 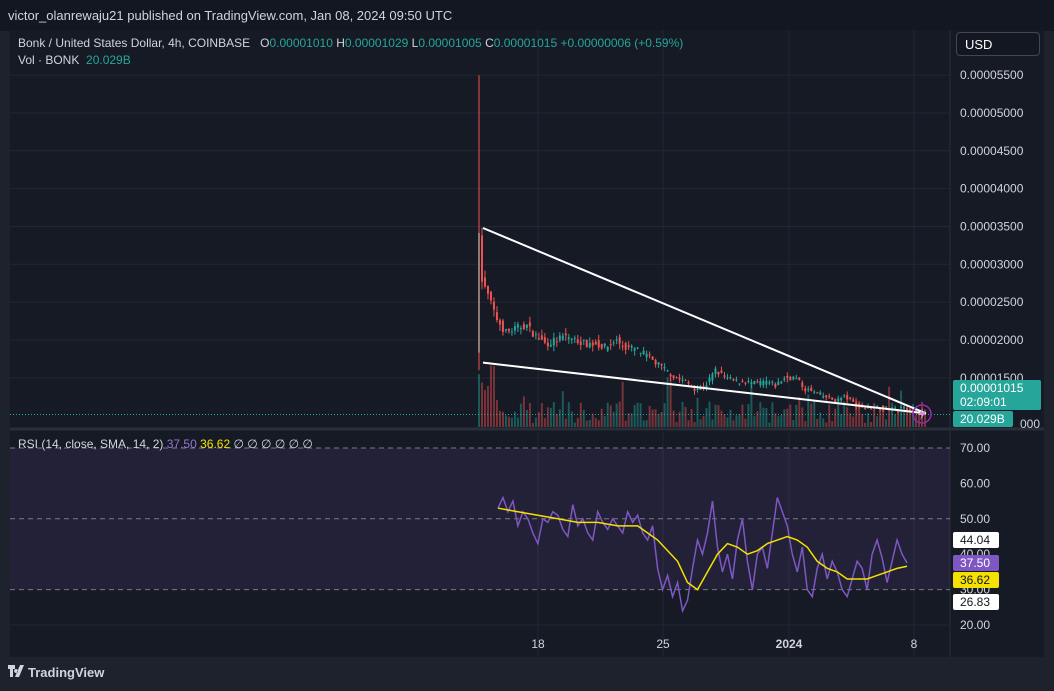 I want to click on footer-brand: TradingView, so click(x=56, y=672).